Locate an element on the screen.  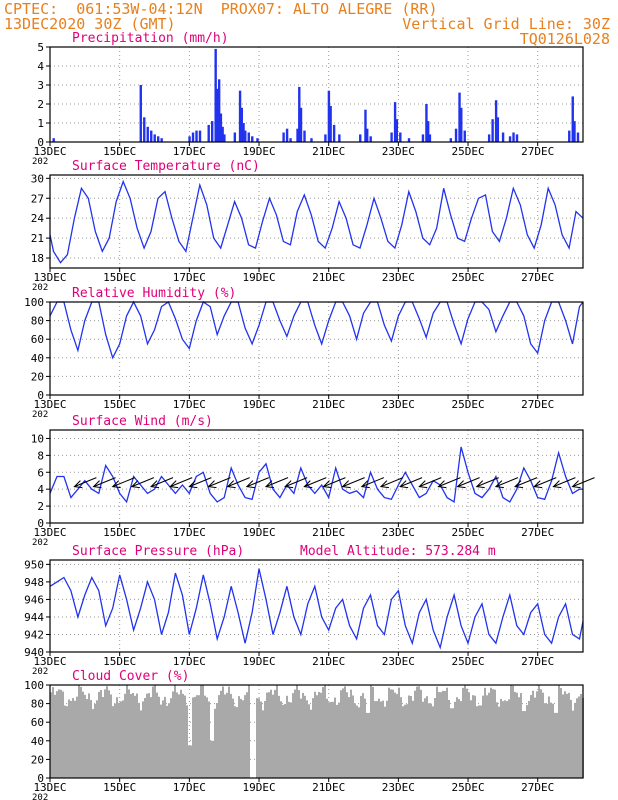
x-tick-label: 27DEC is located at coordinates (537, 661).